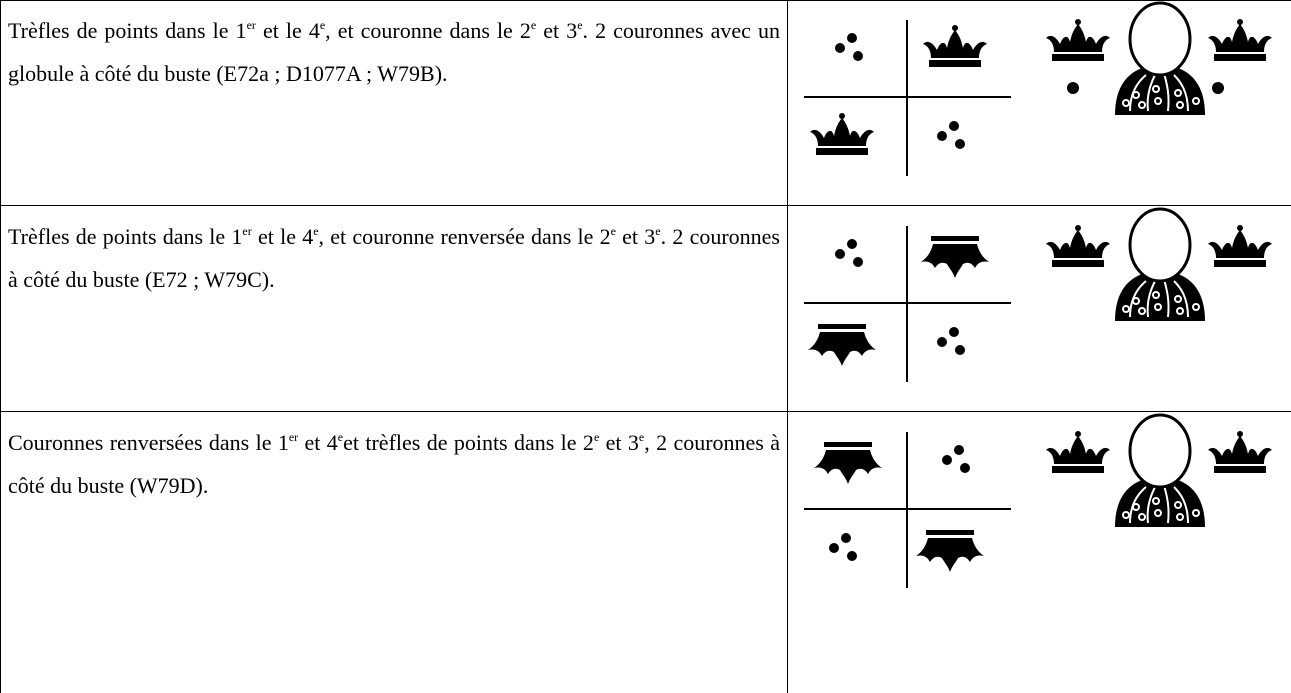 This screenshot has height=693, width=1291. What do you see at coordinates (464, 236) in the screenshot?
I see `text-run: , et couronne renversée dans le 2` at bounding box center [464, 236].